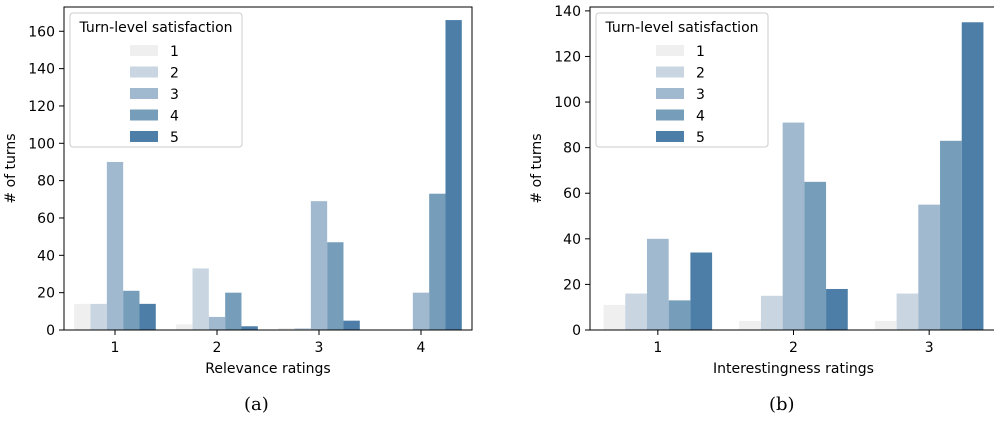  Describe the element at coordinates (793, 369) in the screenshot. I see `x-axis-label: Interestingness ratings` at that location.